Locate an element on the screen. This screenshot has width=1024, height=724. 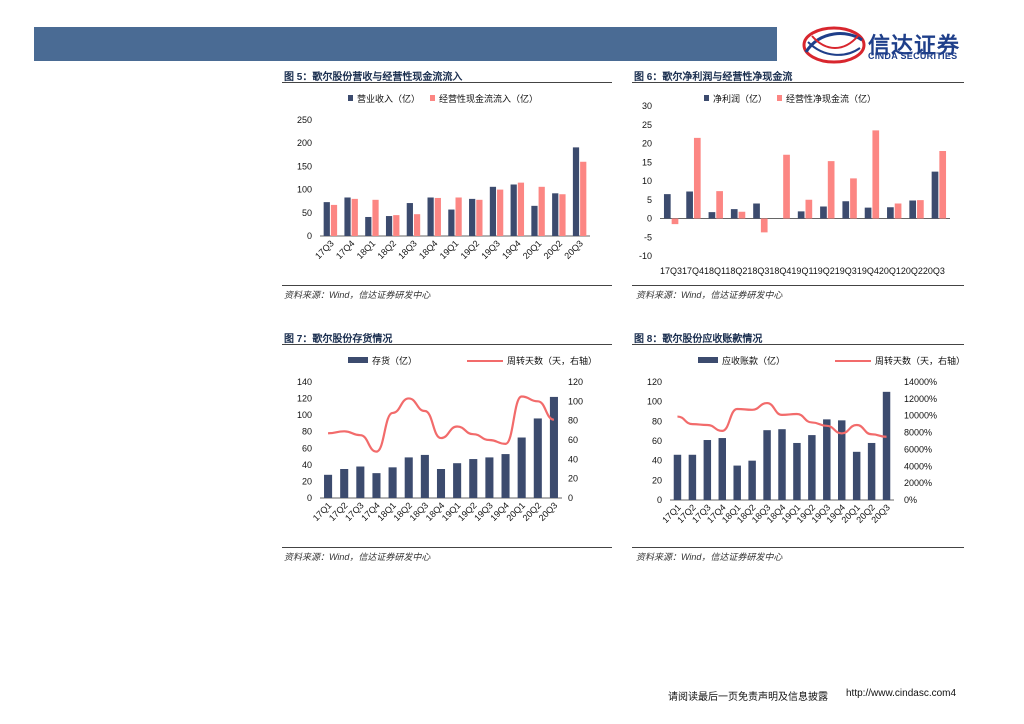
y-tick-label: 250 is located at coordinates (304, 120).